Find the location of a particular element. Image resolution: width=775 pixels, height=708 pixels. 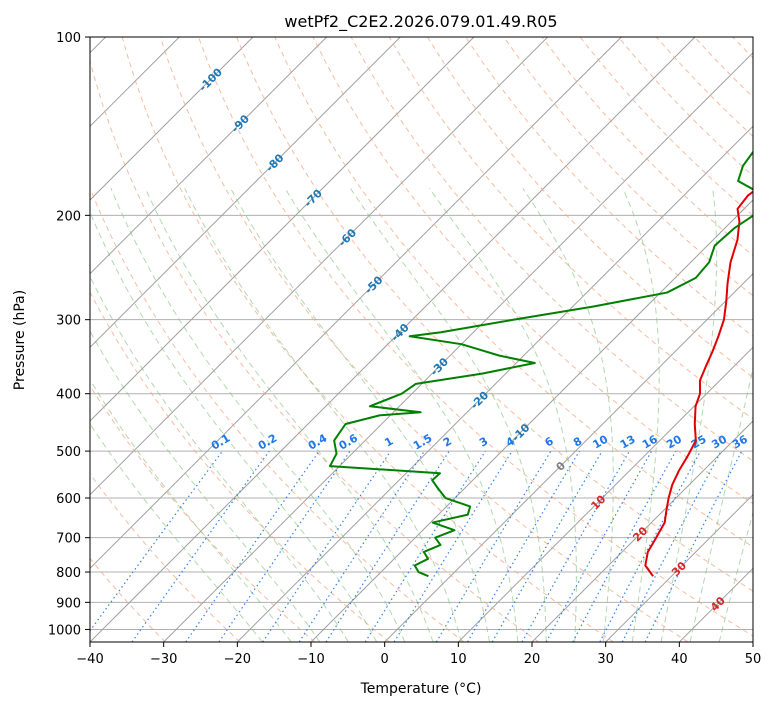

x-tick-label: −10 is located at coordinates (310, 659).